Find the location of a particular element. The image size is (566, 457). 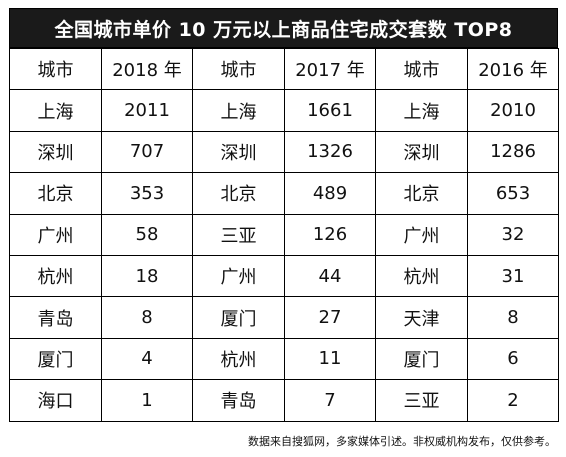

count-cell: 2010 is located at coordinates (513, 110).